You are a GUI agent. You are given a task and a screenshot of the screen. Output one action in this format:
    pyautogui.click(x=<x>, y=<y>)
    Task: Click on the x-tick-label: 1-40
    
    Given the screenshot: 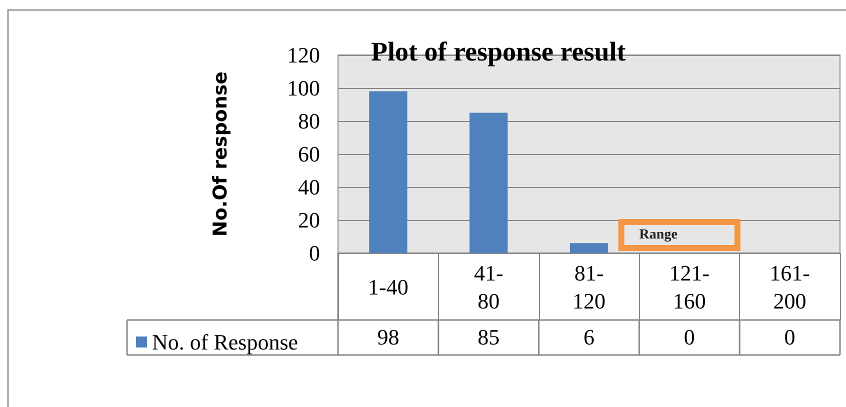 What is the action you would take?
    pyautogui.click(x=388, y=287)
    